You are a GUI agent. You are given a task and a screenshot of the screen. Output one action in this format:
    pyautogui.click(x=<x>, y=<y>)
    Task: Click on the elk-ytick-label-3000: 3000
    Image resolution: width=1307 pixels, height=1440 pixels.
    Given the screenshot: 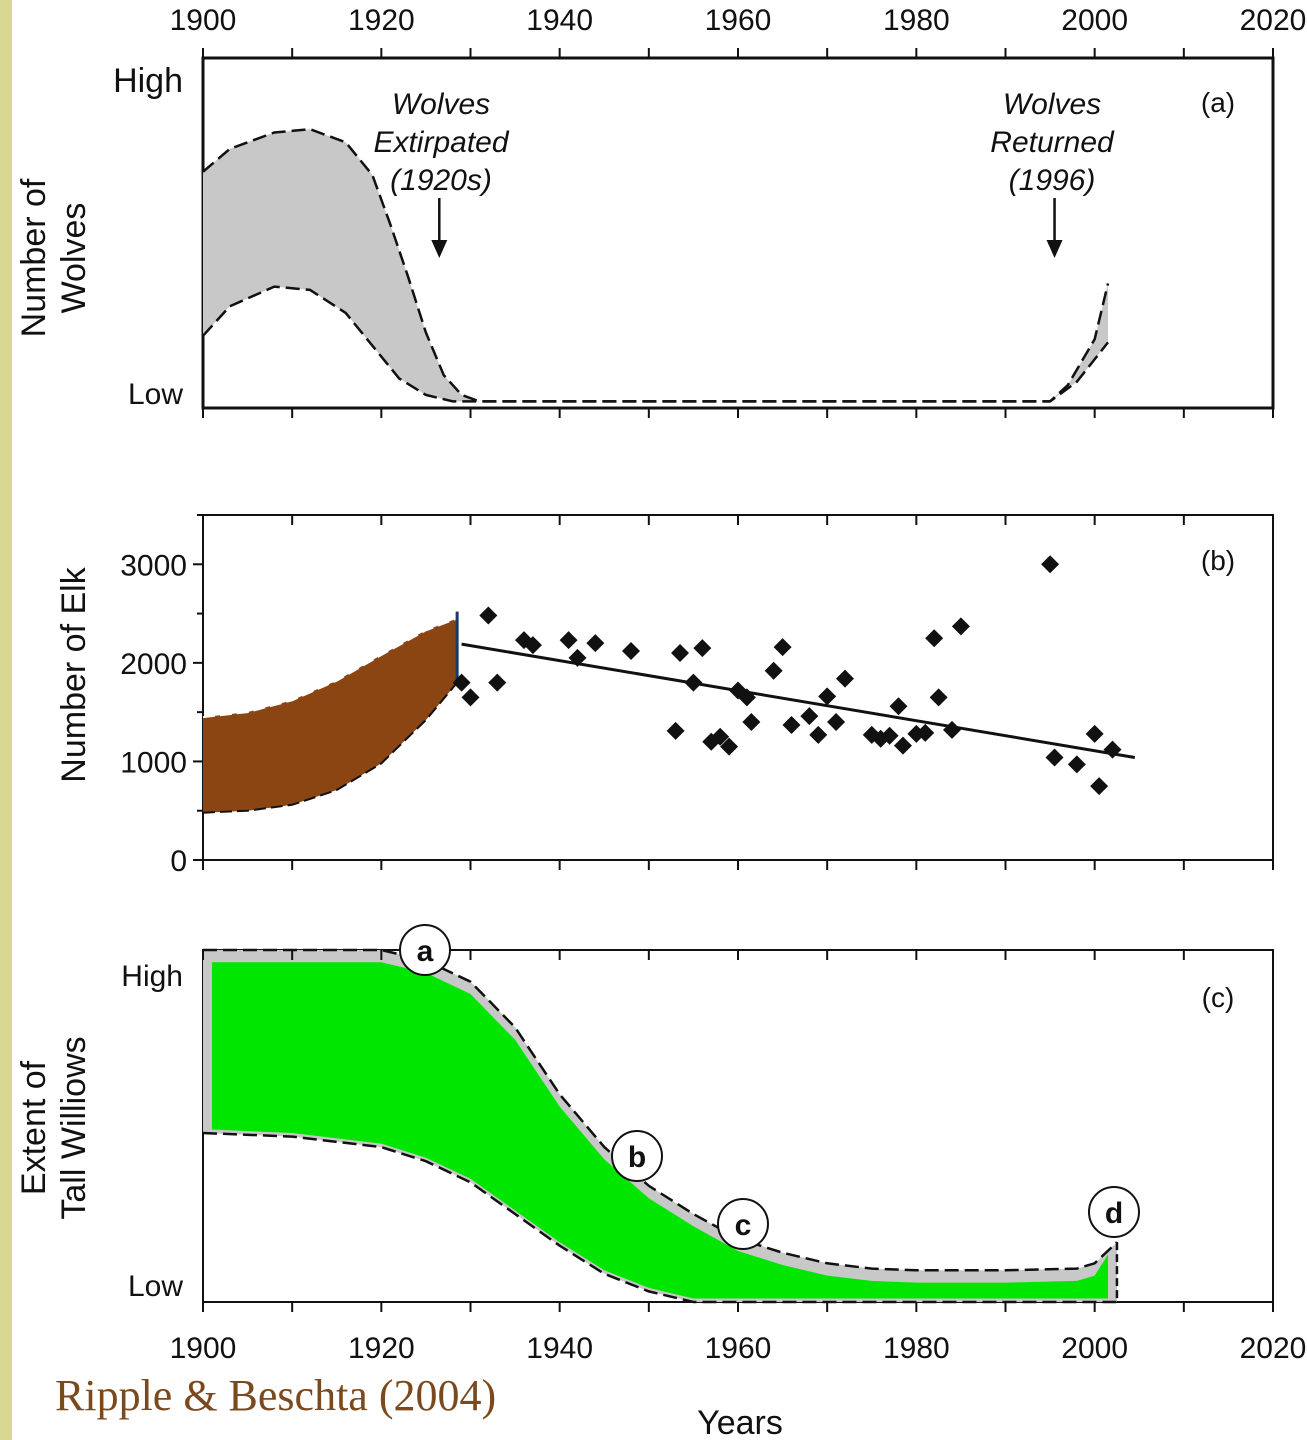 What is the action you would take?
    pyautogui.click(x=153, y=565)
    